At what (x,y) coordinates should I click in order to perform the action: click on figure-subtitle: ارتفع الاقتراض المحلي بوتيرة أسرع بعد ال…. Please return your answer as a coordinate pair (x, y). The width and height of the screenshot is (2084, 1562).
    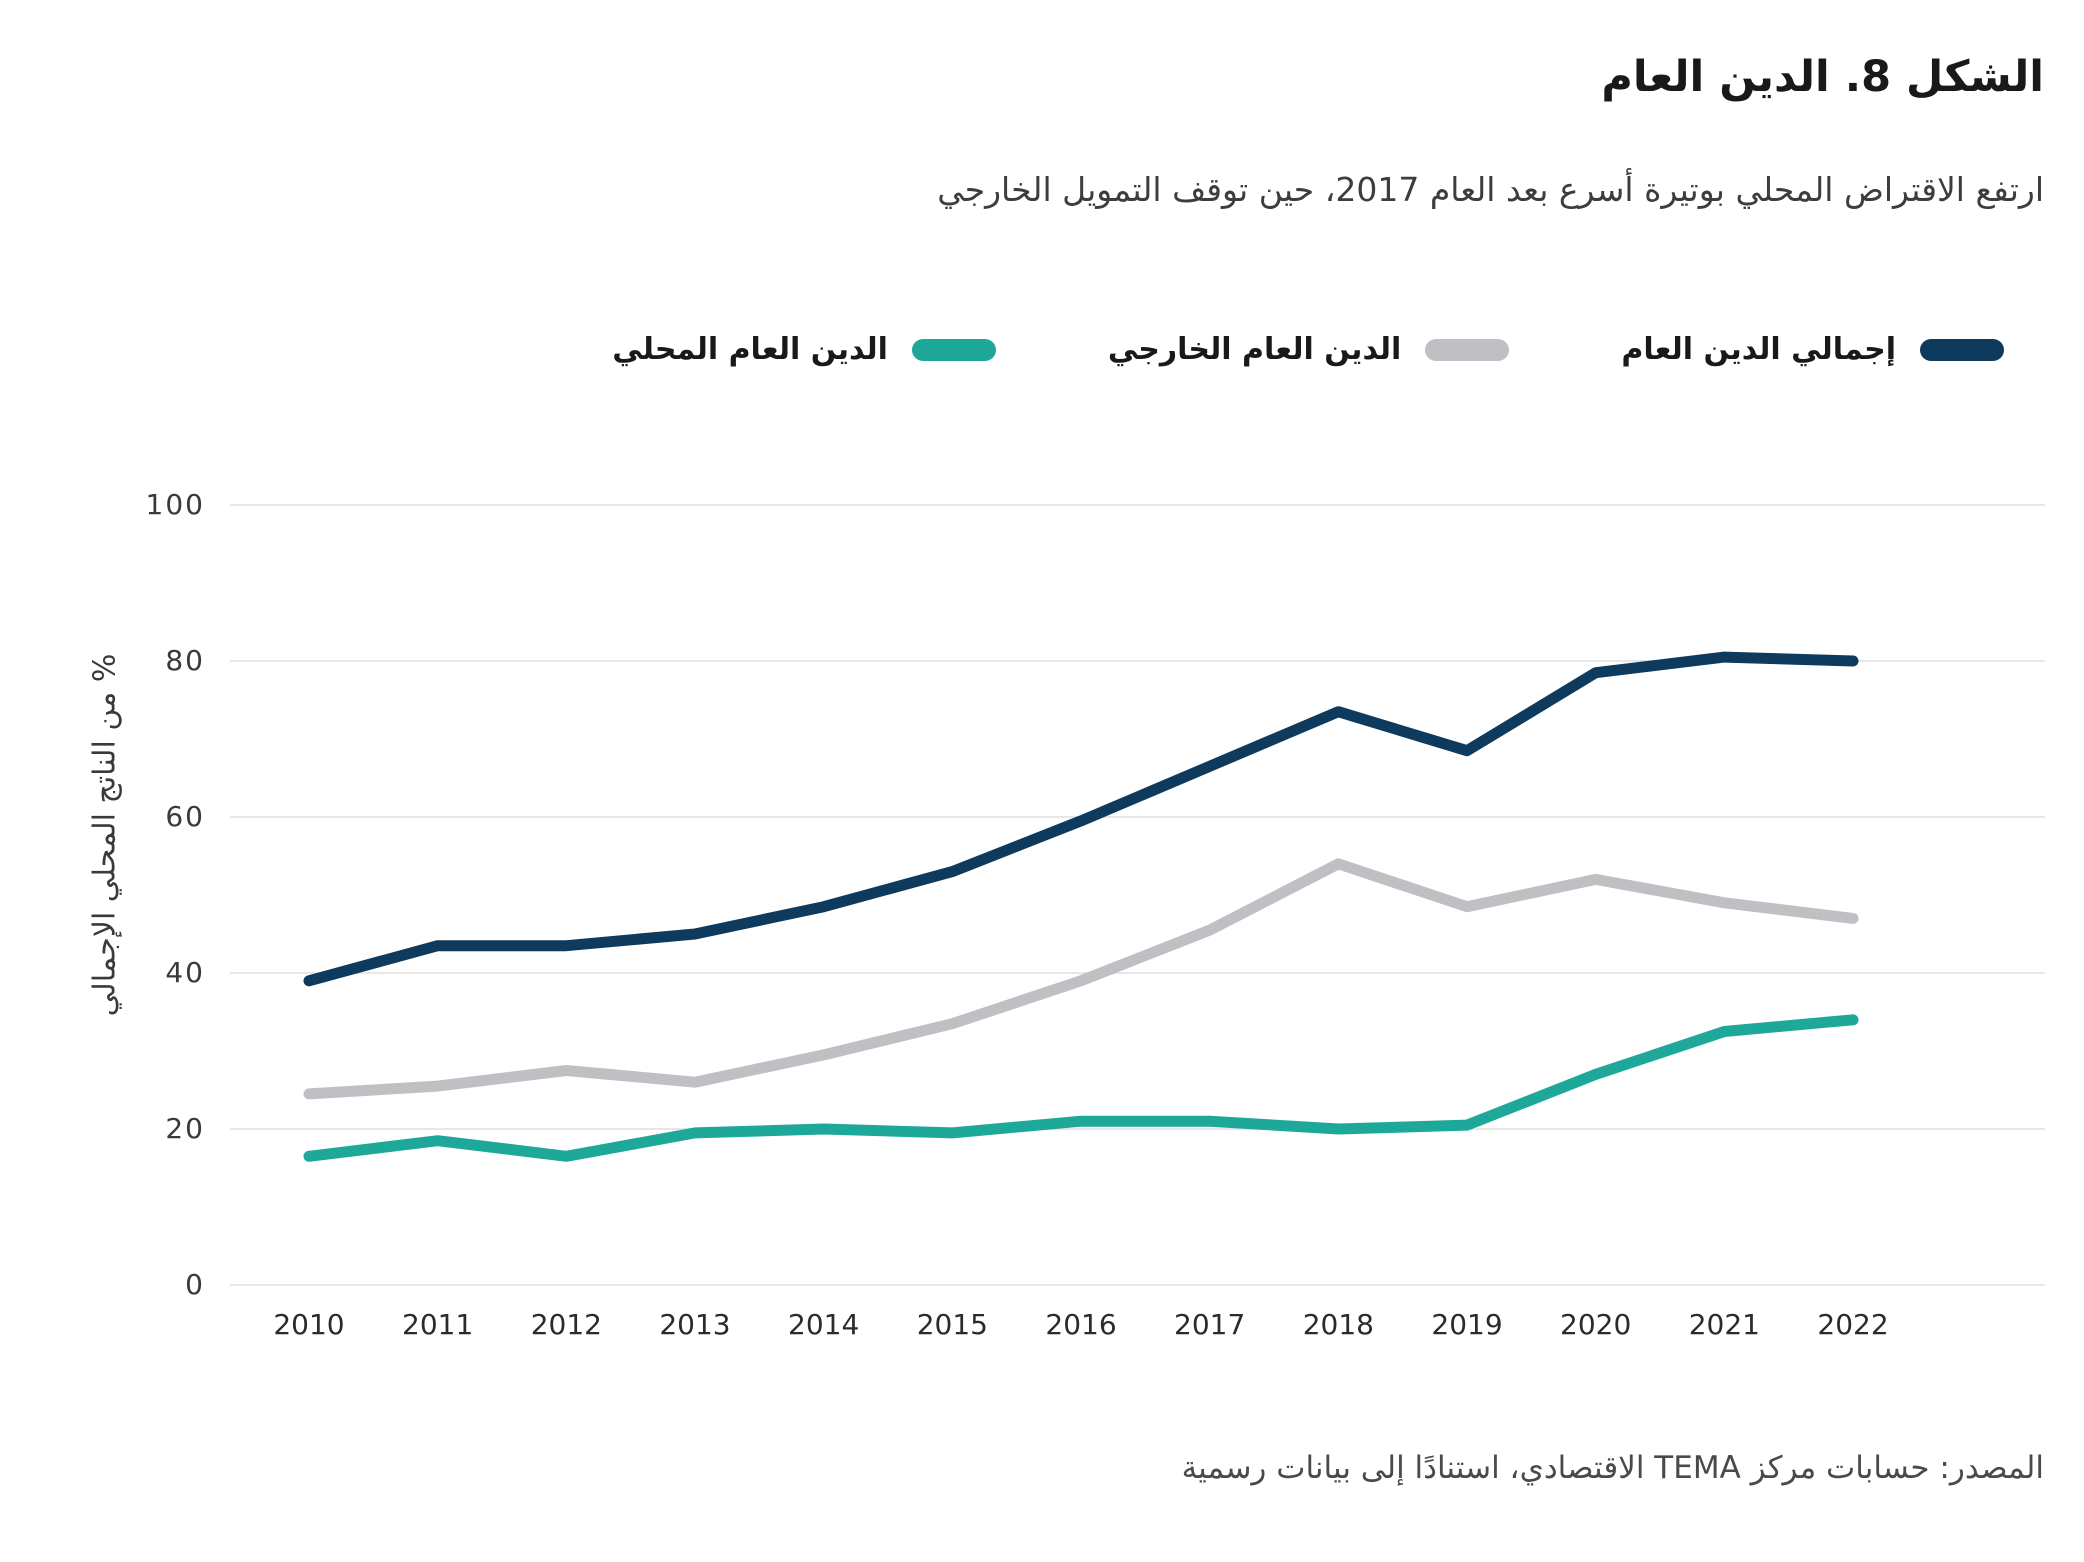
    Looking at the image, I should click on (1490, 189).